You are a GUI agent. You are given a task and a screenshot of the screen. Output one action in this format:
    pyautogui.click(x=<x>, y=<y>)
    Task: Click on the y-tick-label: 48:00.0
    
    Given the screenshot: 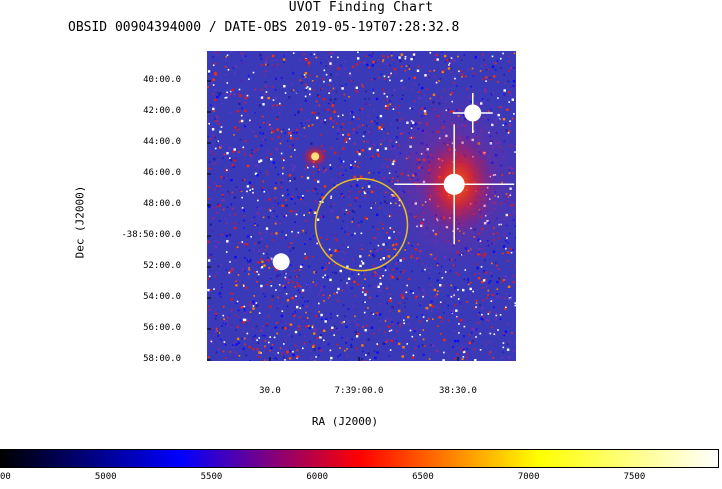 What is the action you would take?
    pyautogui.click(x=162, y=204)
    